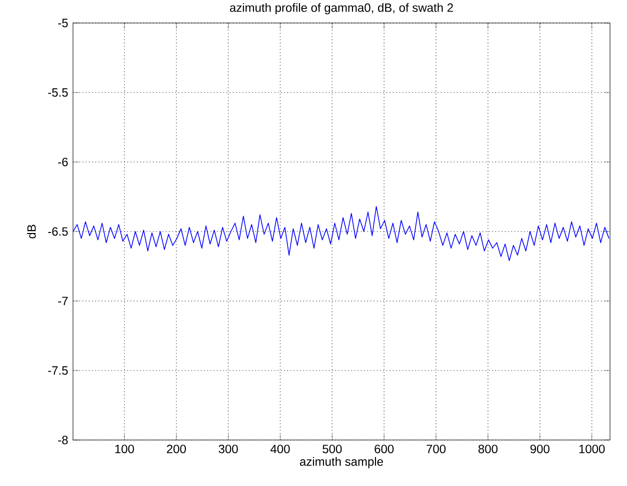 Image resolution: width=627 pixels, height=486 pixels. Describe the element at coordinates (63, 440) in the screenshot. I see `y-tick-label: -8` at that location.